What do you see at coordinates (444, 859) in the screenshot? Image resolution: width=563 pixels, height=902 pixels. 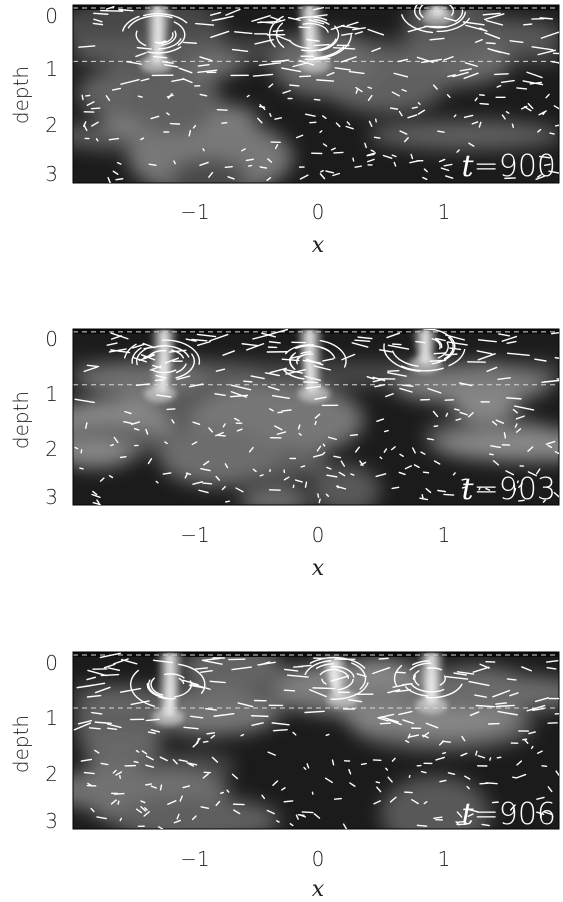 I see `panel-3-xtick-1: 1` at bounding box center [444, 859].